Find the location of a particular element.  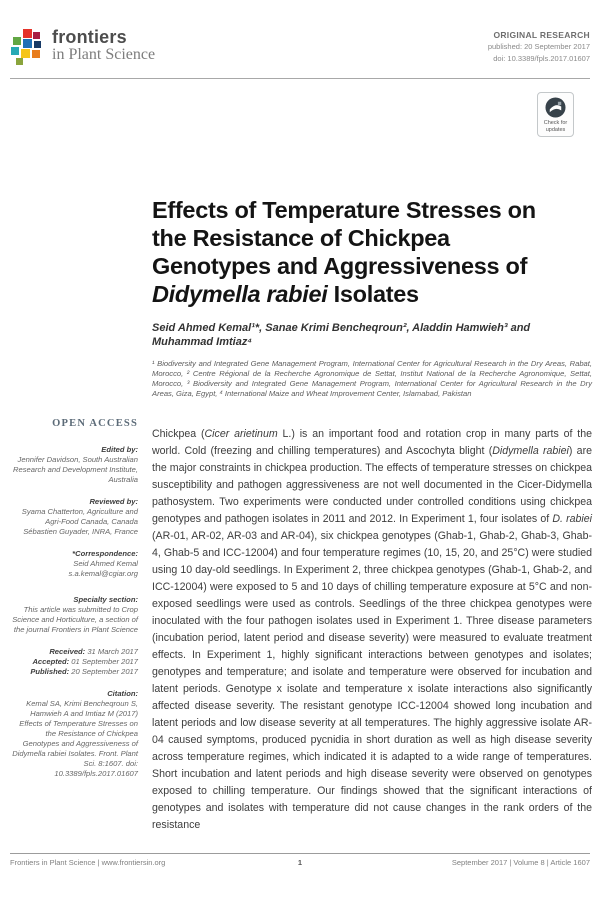

open-access-label: OPEN ACCESS is located at coordinates (95, 423).